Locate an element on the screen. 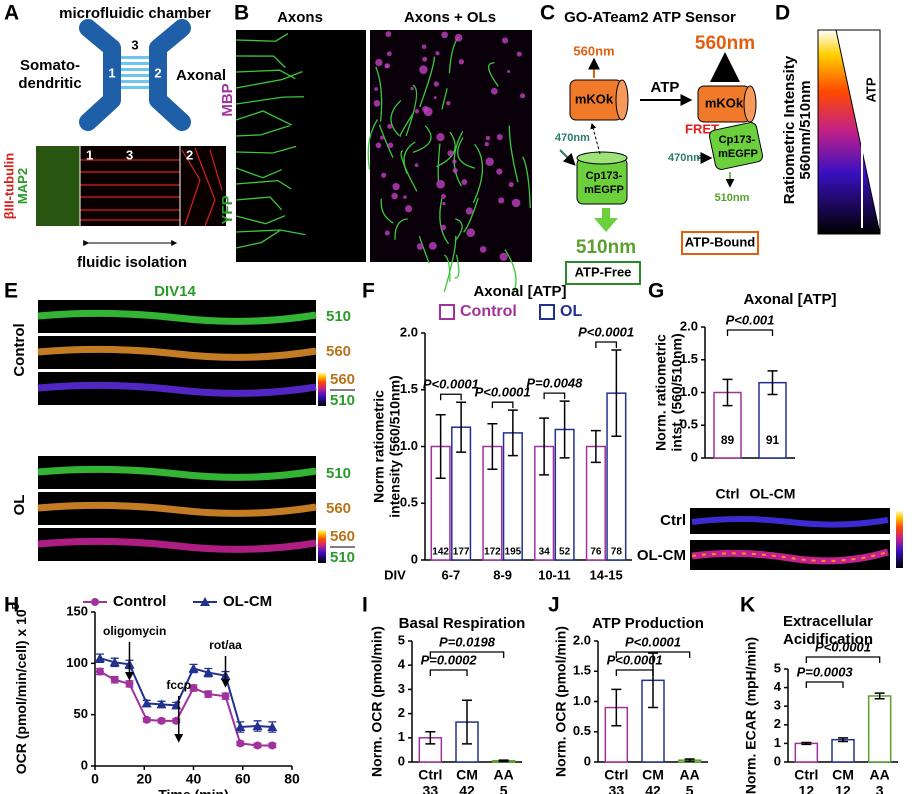 This screenshot has height=794, width=923. donor-label: mEGFP is located at coordinates (604, 190).